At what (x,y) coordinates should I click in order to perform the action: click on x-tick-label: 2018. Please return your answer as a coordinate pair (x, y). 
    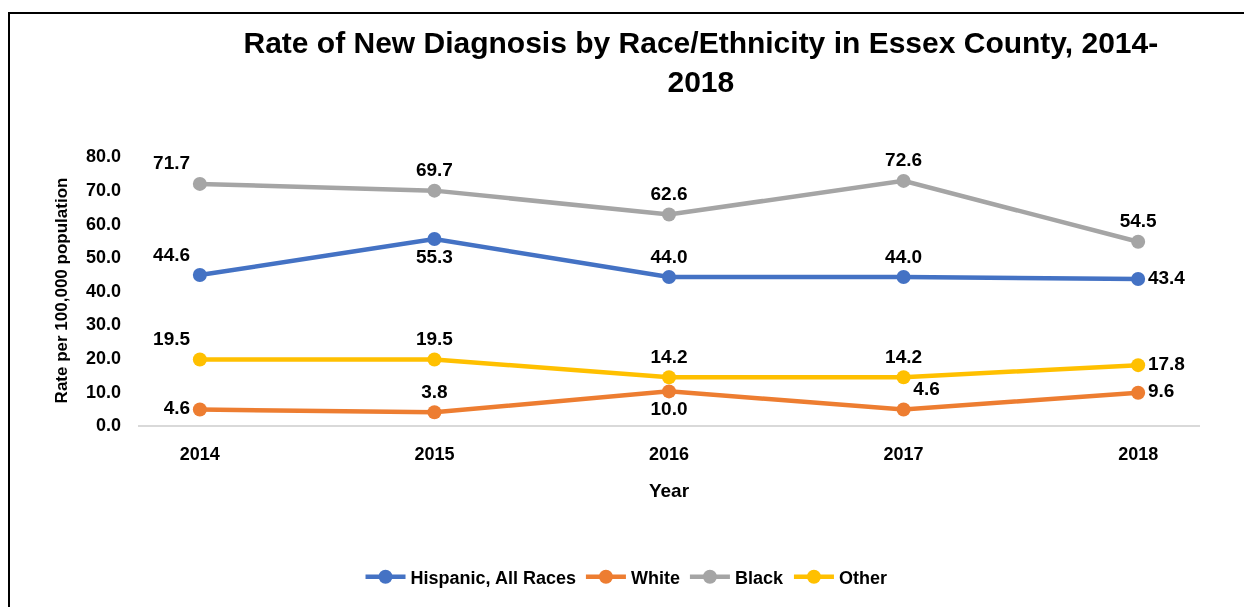
    Looking at the image, I should click on (1138, 454).